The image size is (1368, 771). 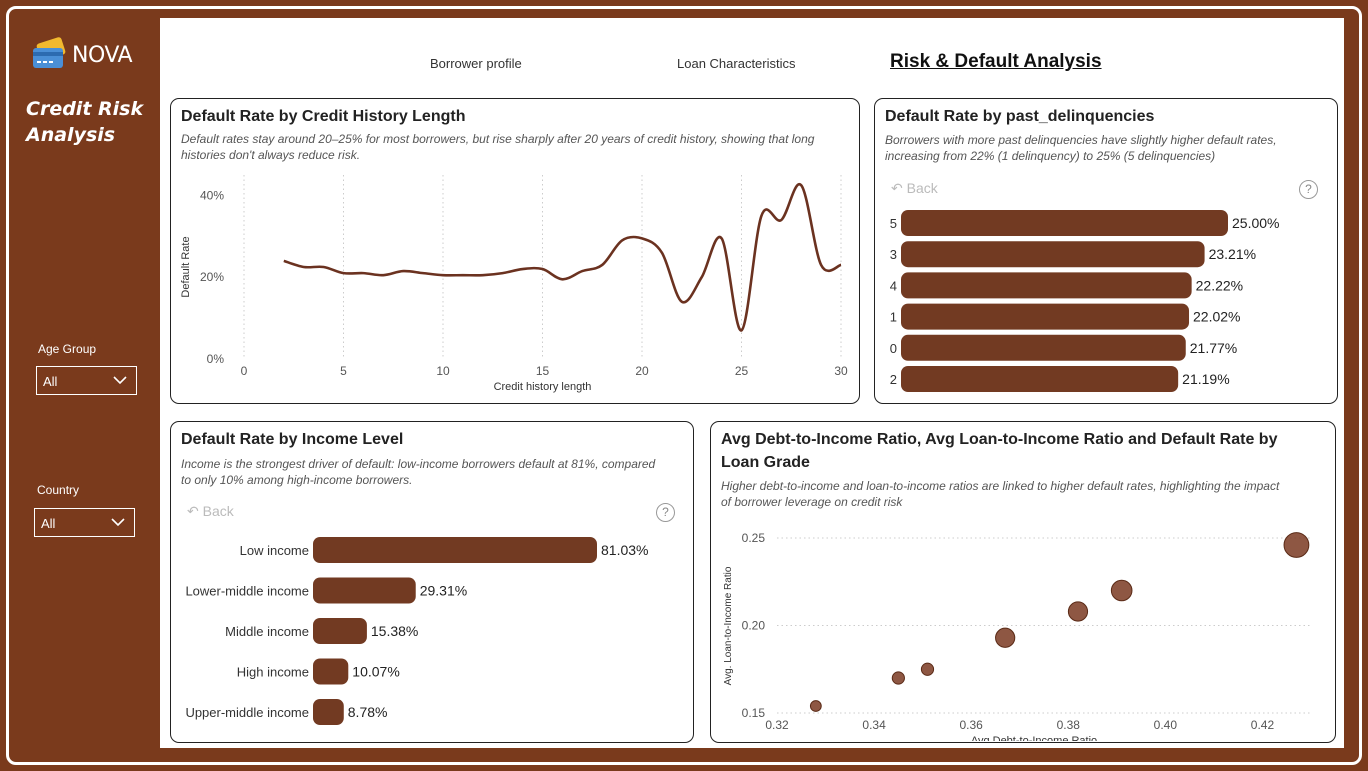 What do you see at coordinates (476, 63) in the screenshot?
I see `tab-borrower-profile: Borrower profile` at bounding box center [476, 63].